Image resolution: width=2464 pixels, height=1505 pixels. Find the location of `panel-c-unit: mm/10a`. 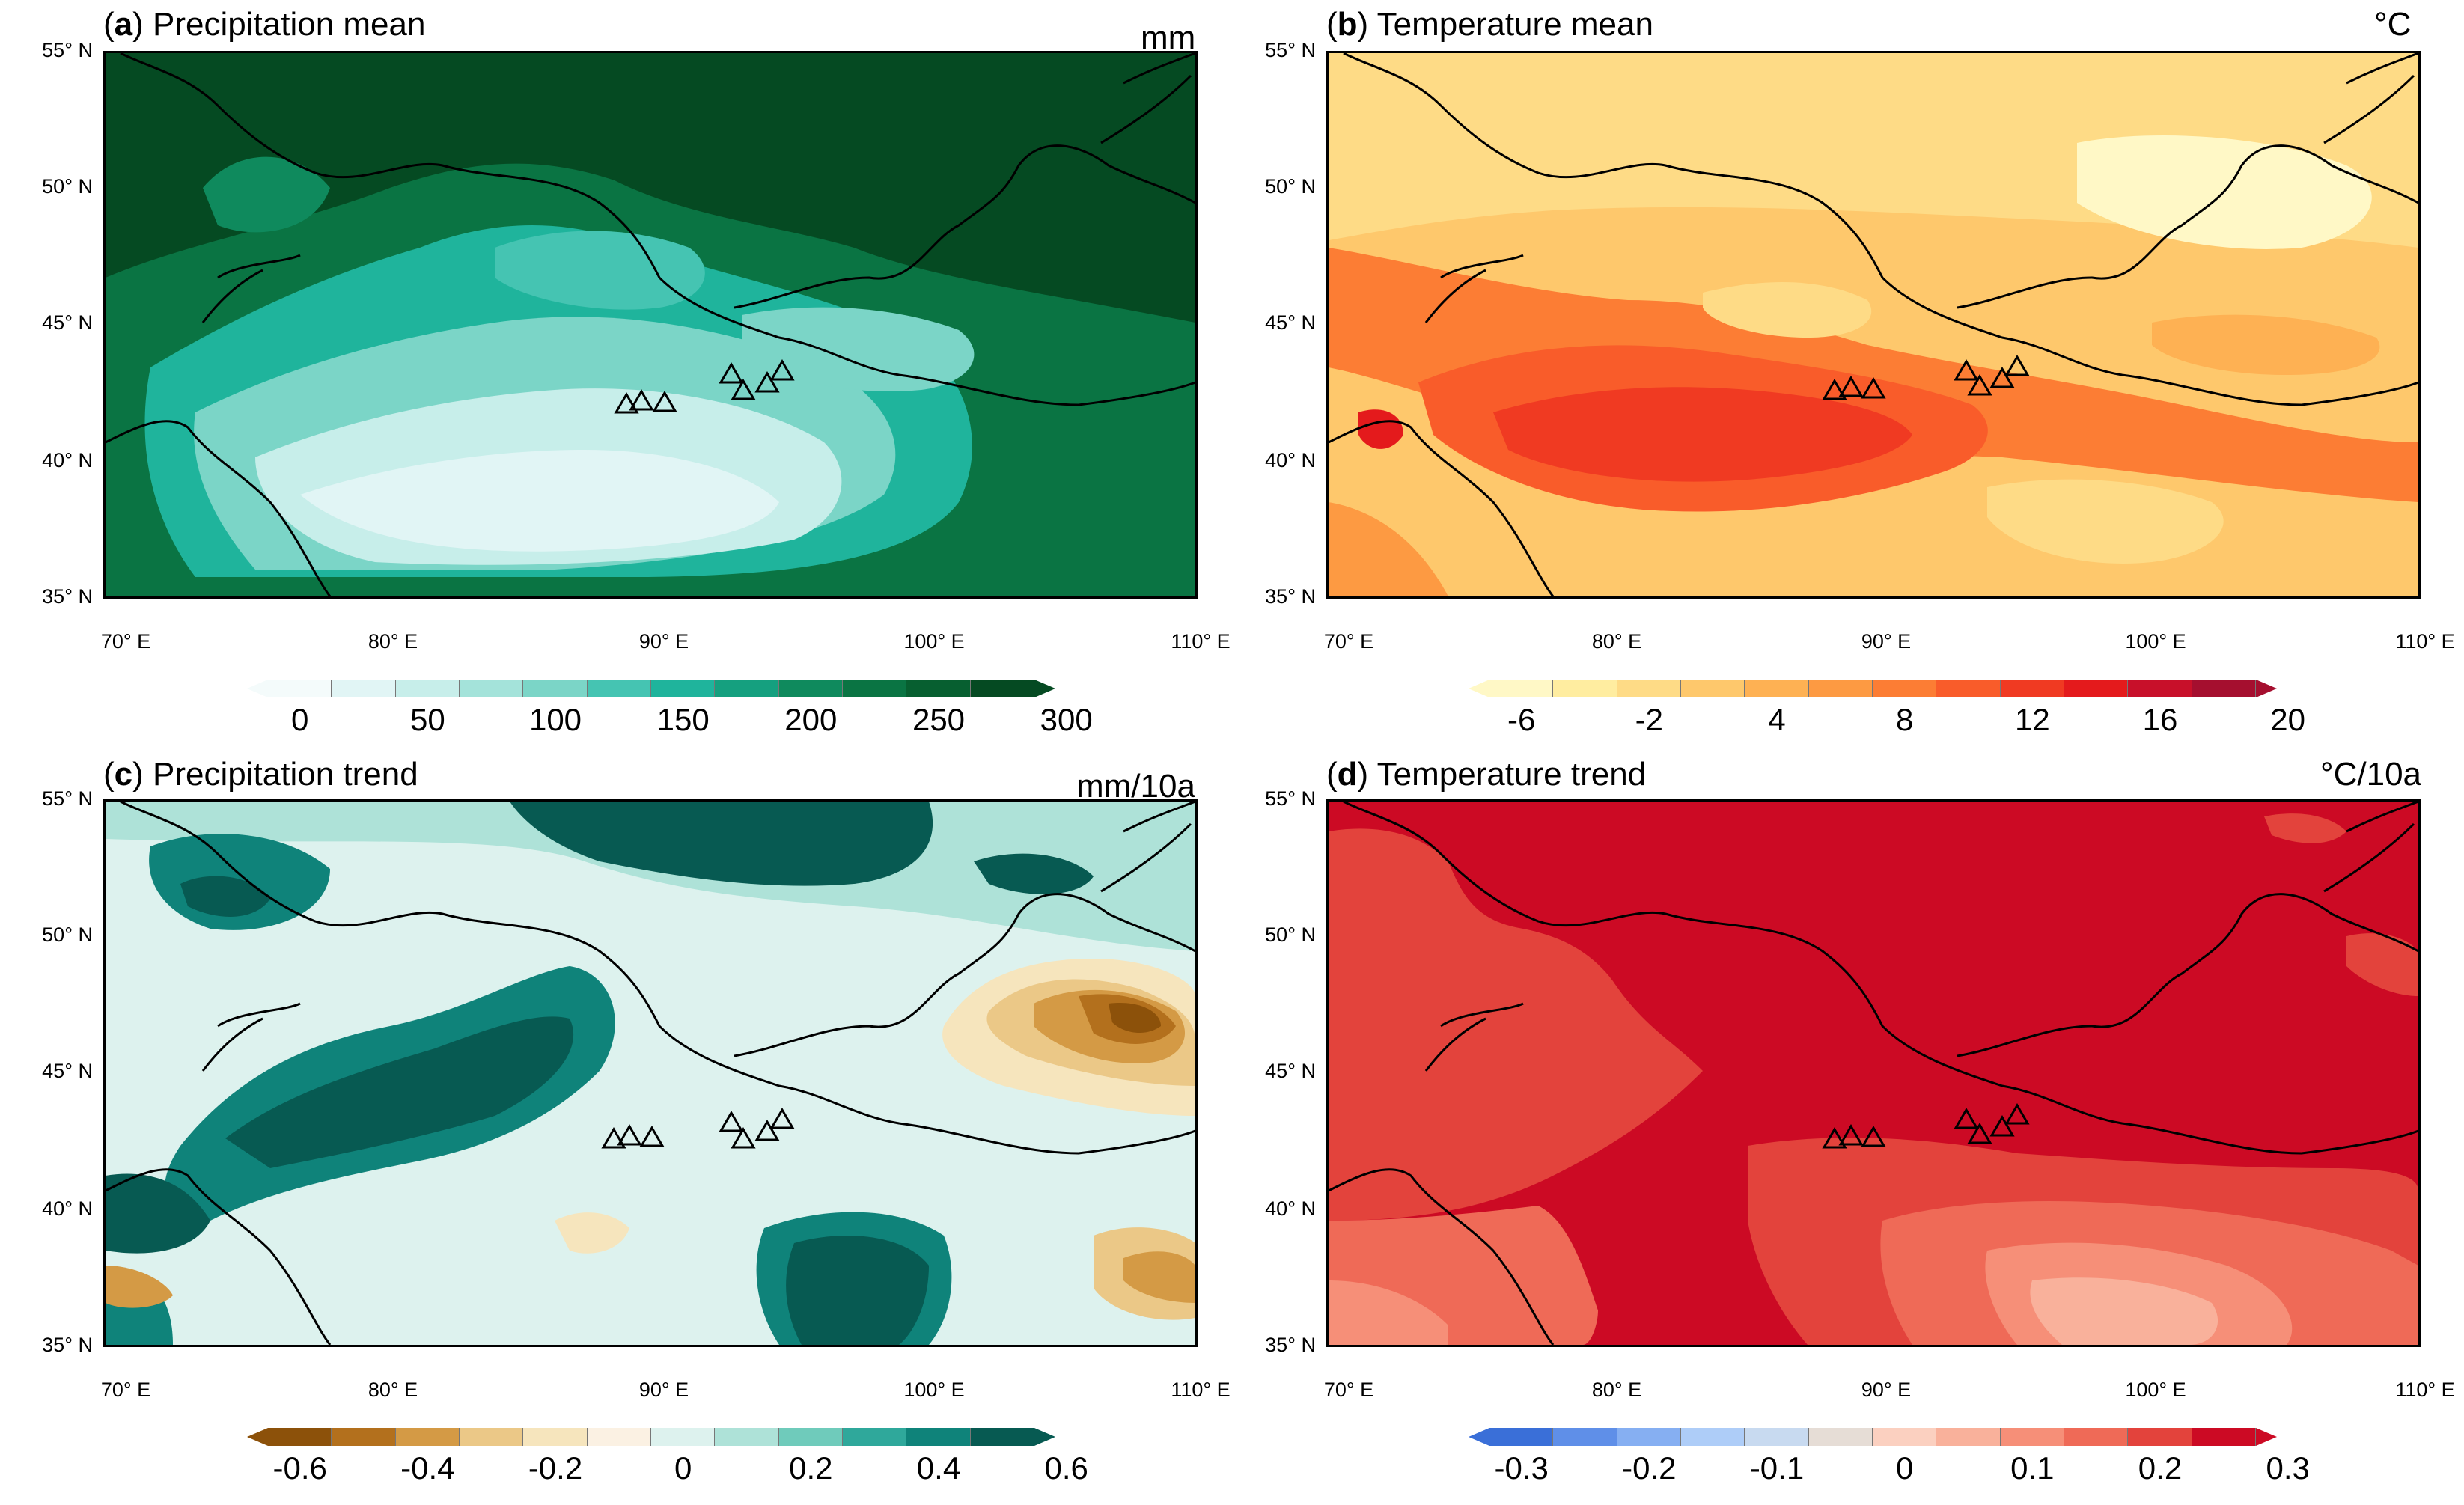

panel-c-unit: mm/10a is located at coordinates (1135, 786).